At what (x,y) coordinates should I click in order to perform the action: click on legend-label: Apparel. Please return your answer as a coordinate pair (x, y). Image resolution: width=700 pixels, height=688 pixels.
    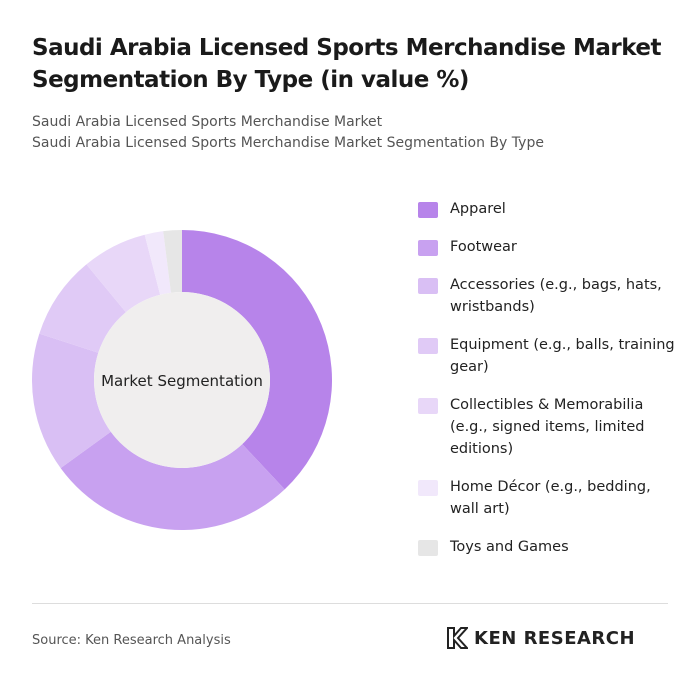
    Looking at the image, I should click on (478, 209).